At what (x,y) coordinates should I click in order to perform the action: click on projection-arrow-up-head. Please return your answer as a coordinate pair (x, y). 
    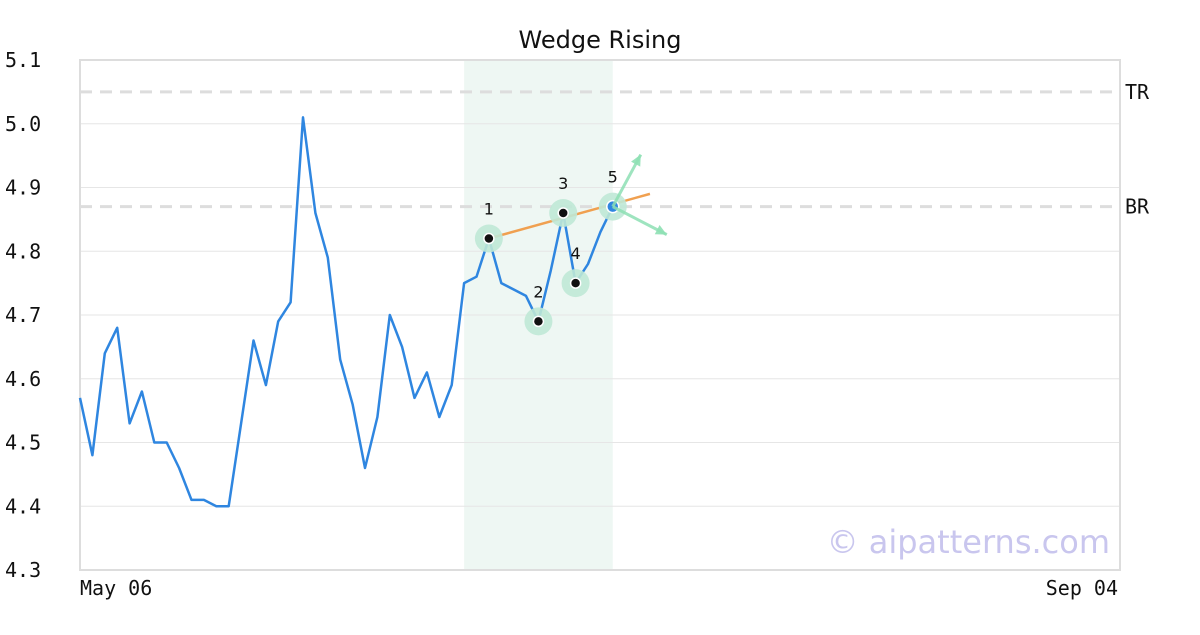
    Looking at the image, I should click on (636, 160).